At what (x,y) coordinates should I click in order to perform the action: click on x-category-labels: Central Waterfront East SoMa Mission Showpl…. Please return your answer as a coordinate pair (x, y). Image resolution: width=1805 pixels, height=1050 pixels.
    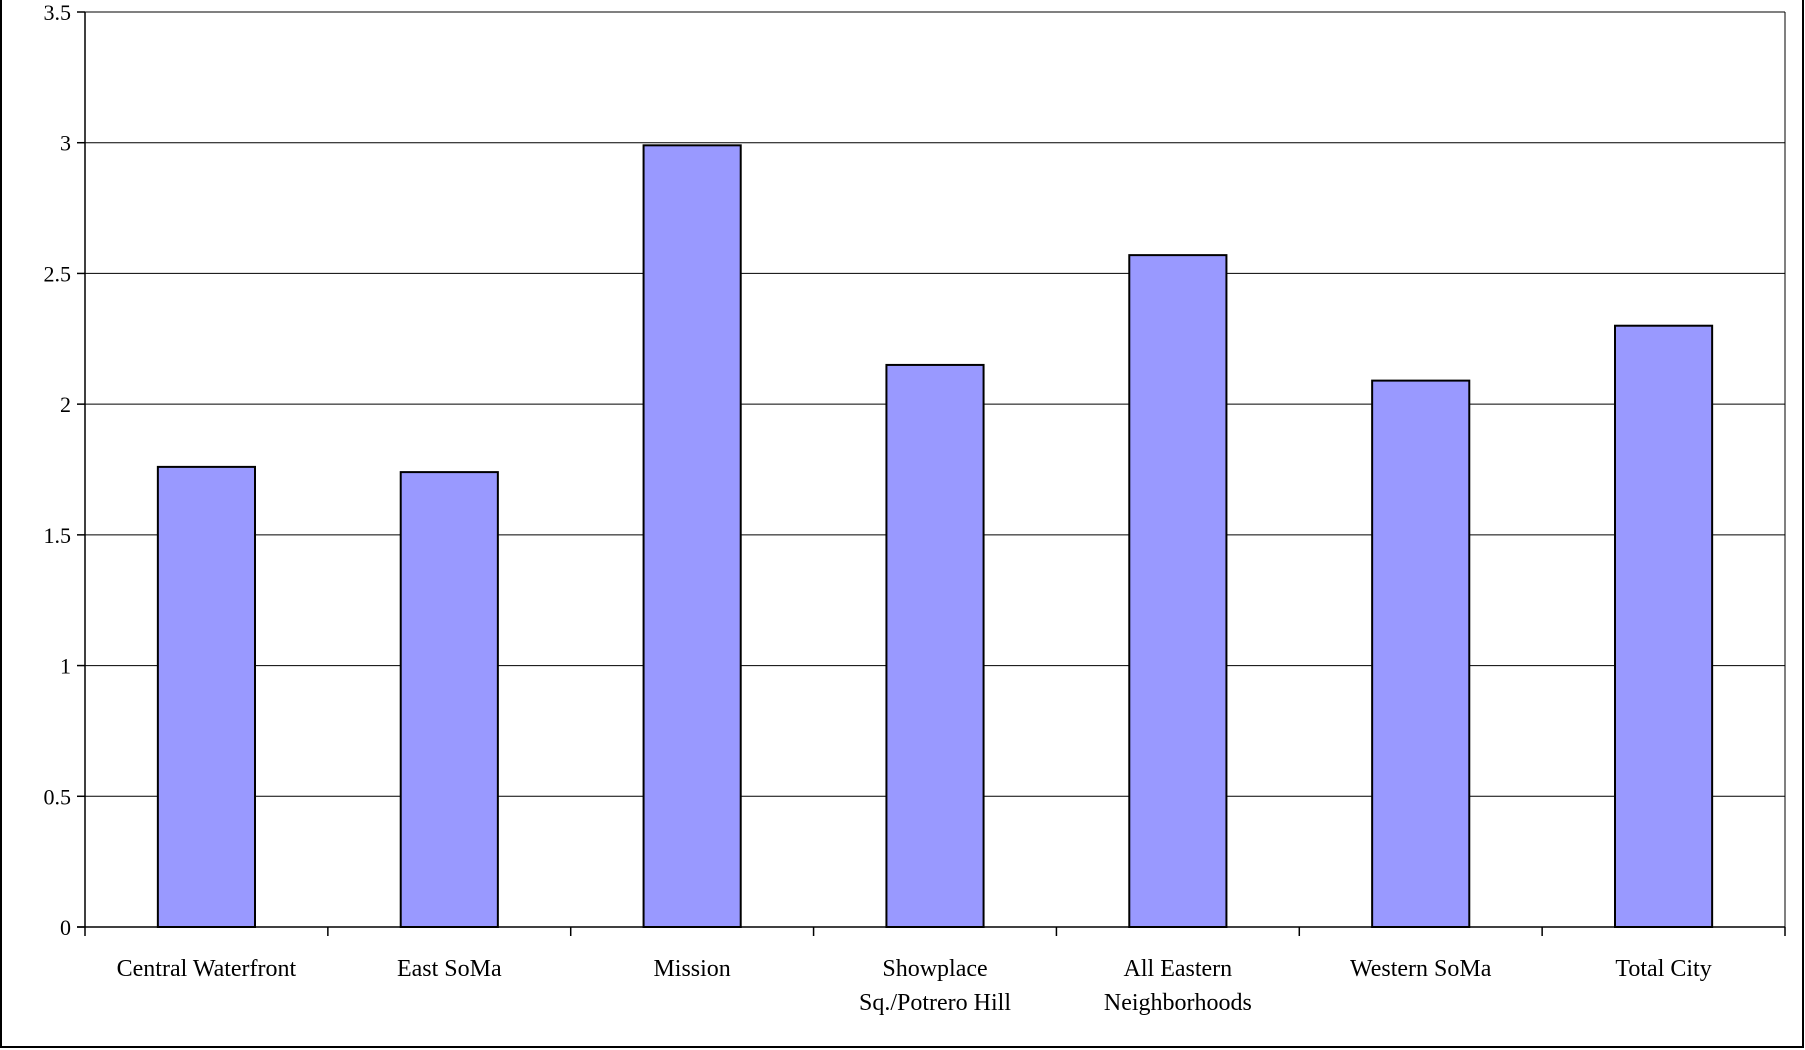
    Looking at the image, I should click on (914, 986).